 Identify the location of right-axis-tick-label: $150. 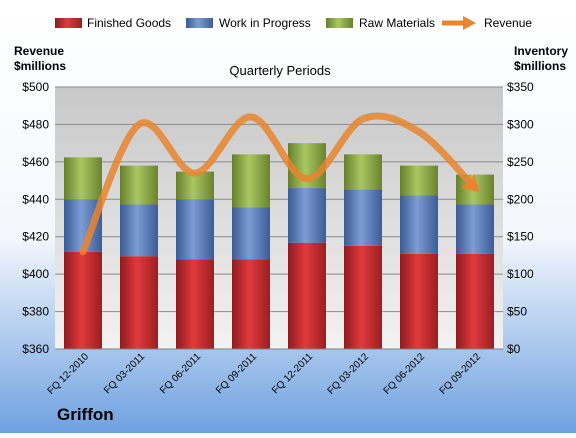
(520, 237).